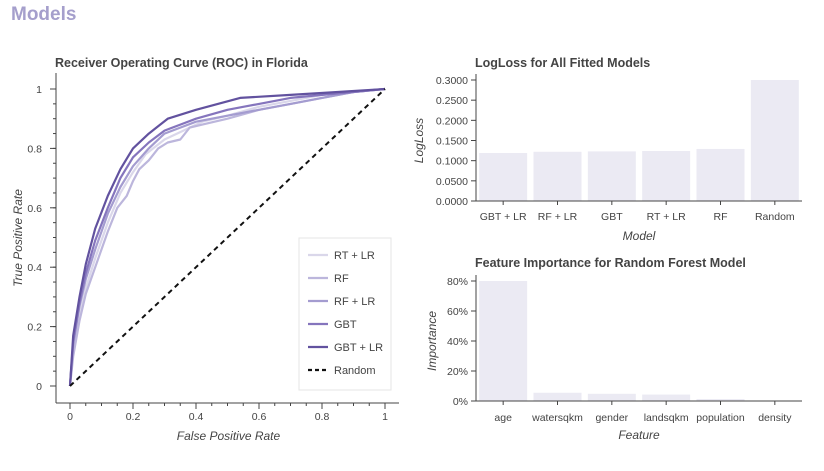  What do you see at coordinates (432, 341) in the screenshot?
I see `importance-y-axis-label: Importance` at bounding box center [432, 341].